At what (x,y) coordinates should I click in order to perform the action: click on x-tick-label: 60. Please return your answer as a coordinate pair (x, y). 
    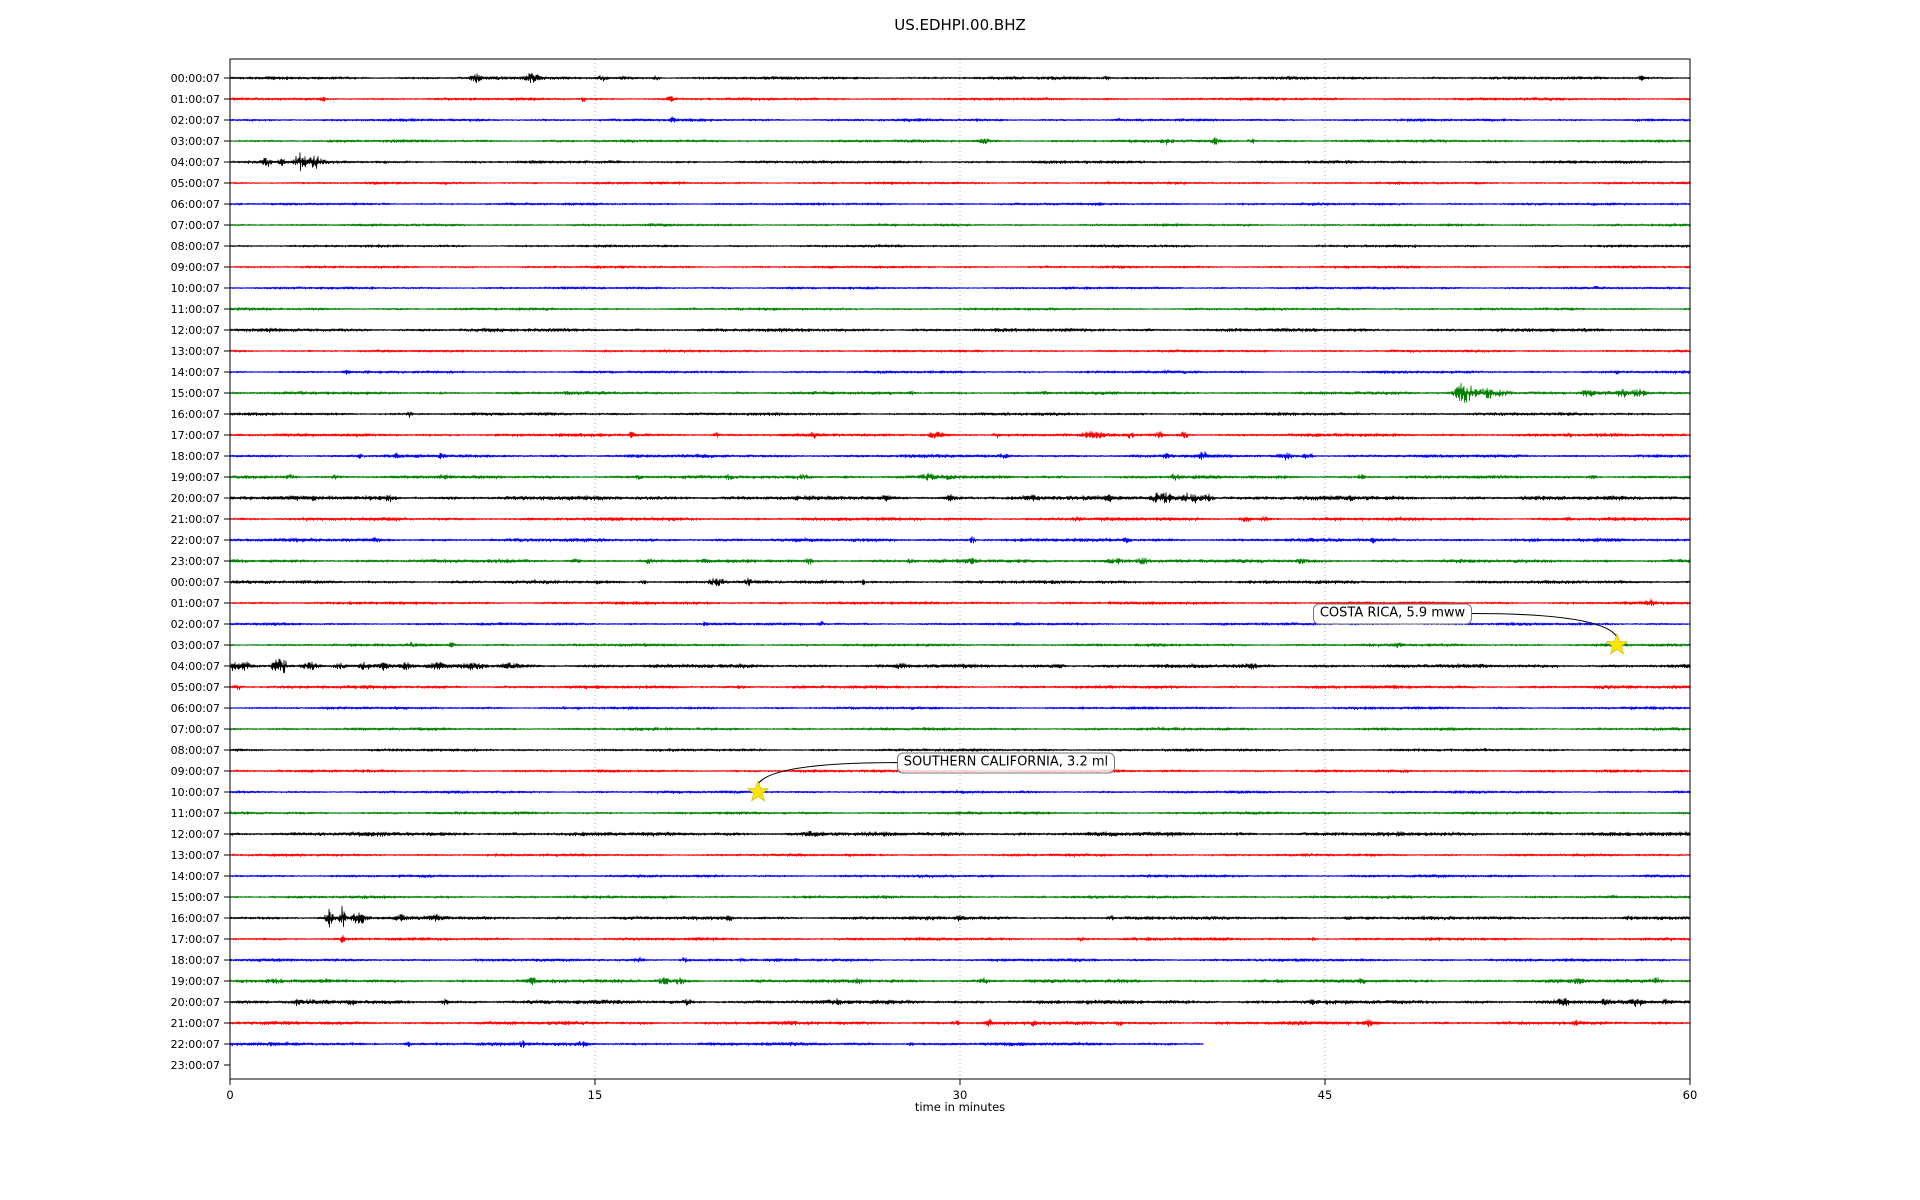
    Looking at the image, I should click on (1690, 1095).